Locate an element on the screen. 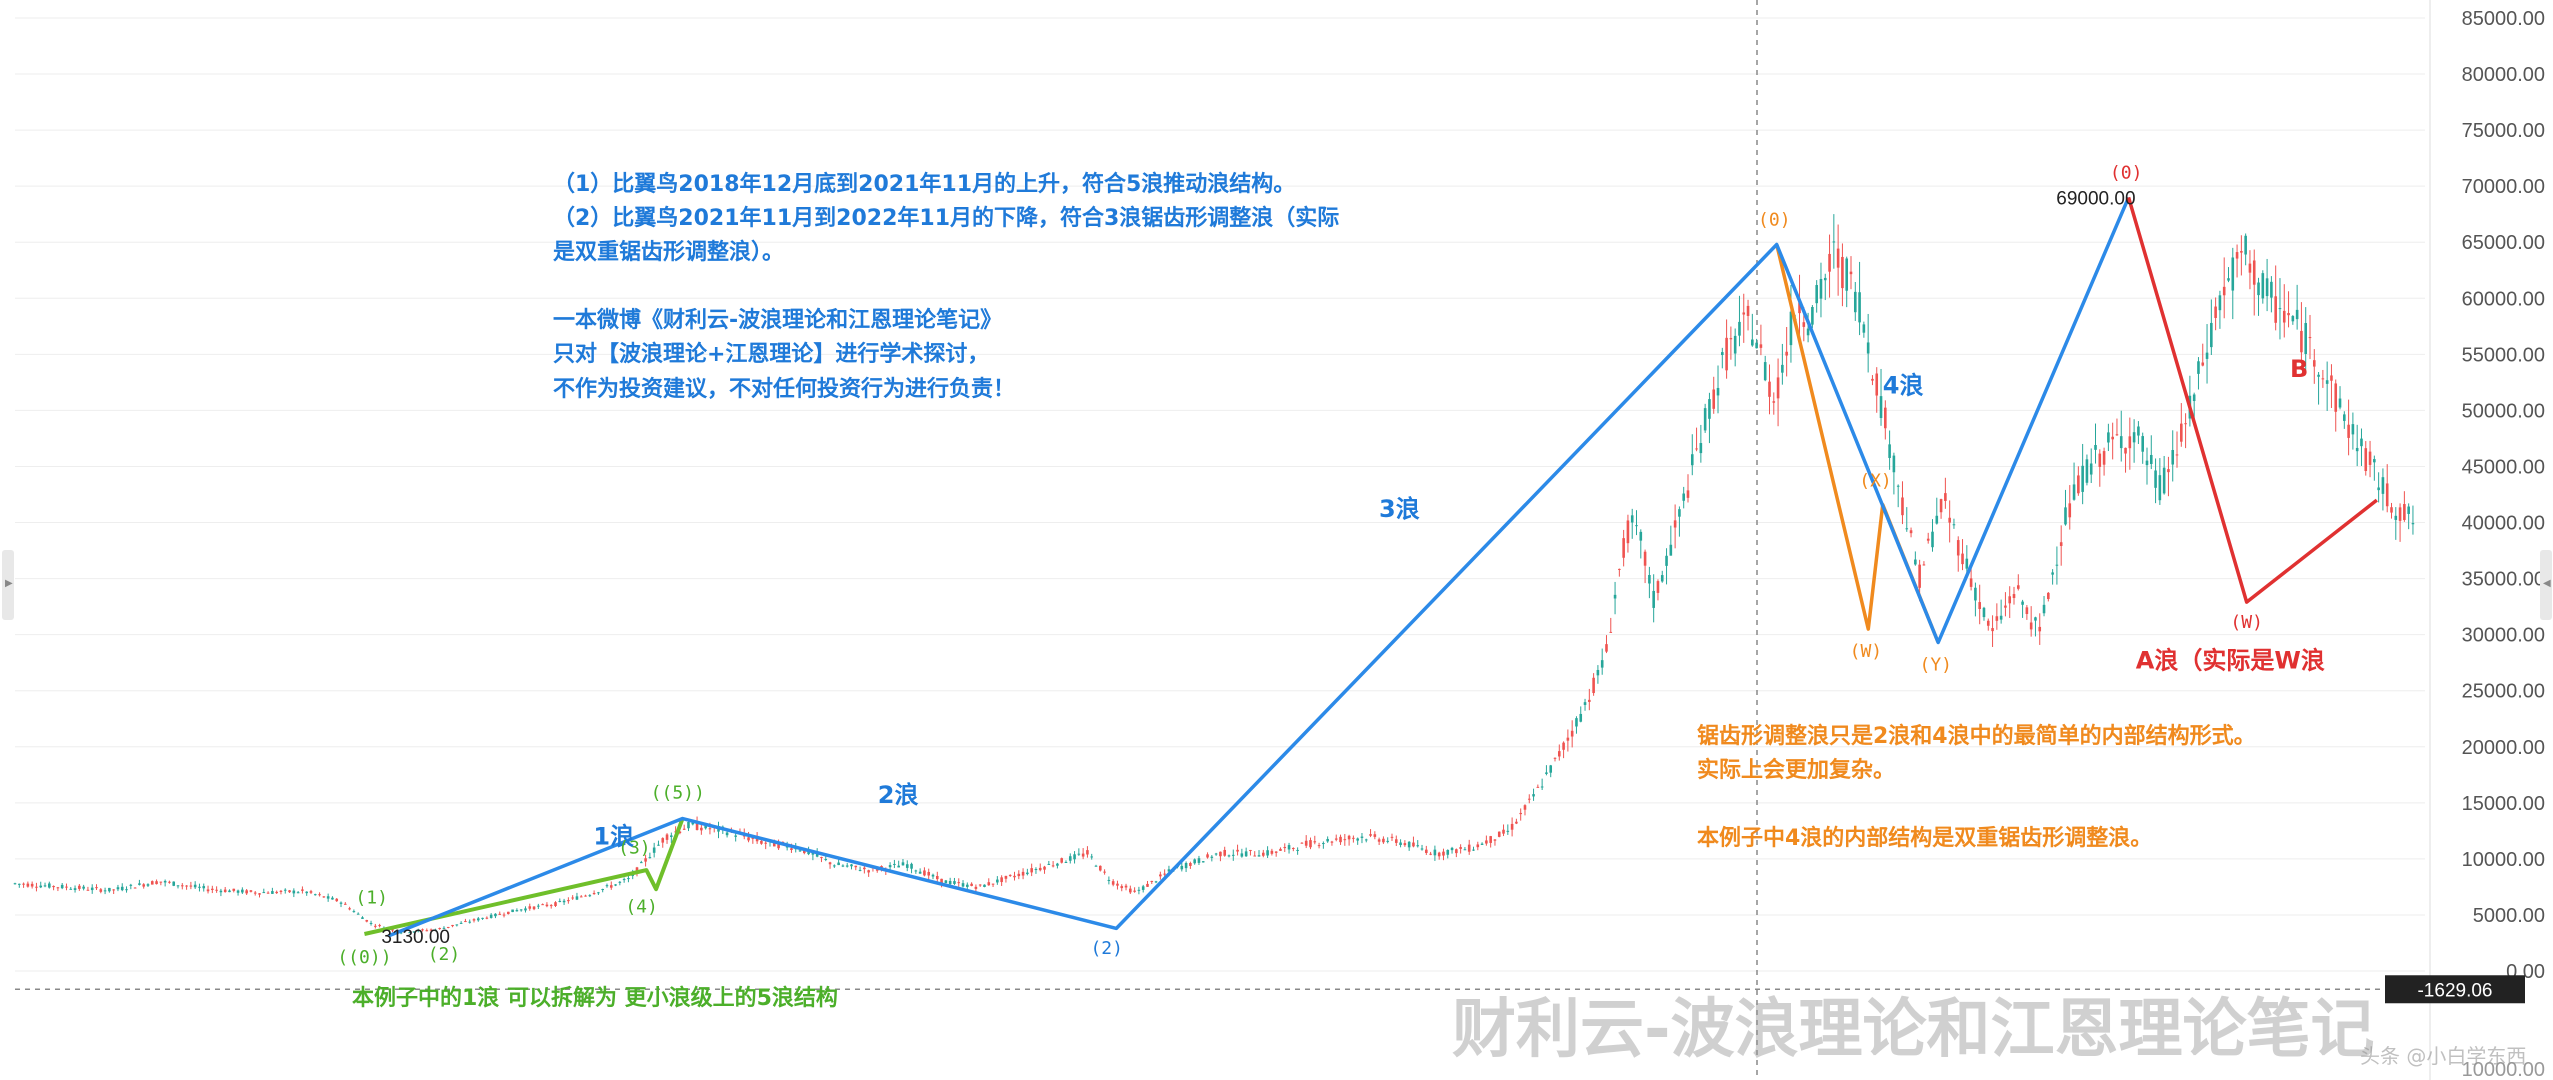 The width and height of the screenshot is (2553, 1080). left-panel-toggle: ▶ is located at coordinates (8, 585).